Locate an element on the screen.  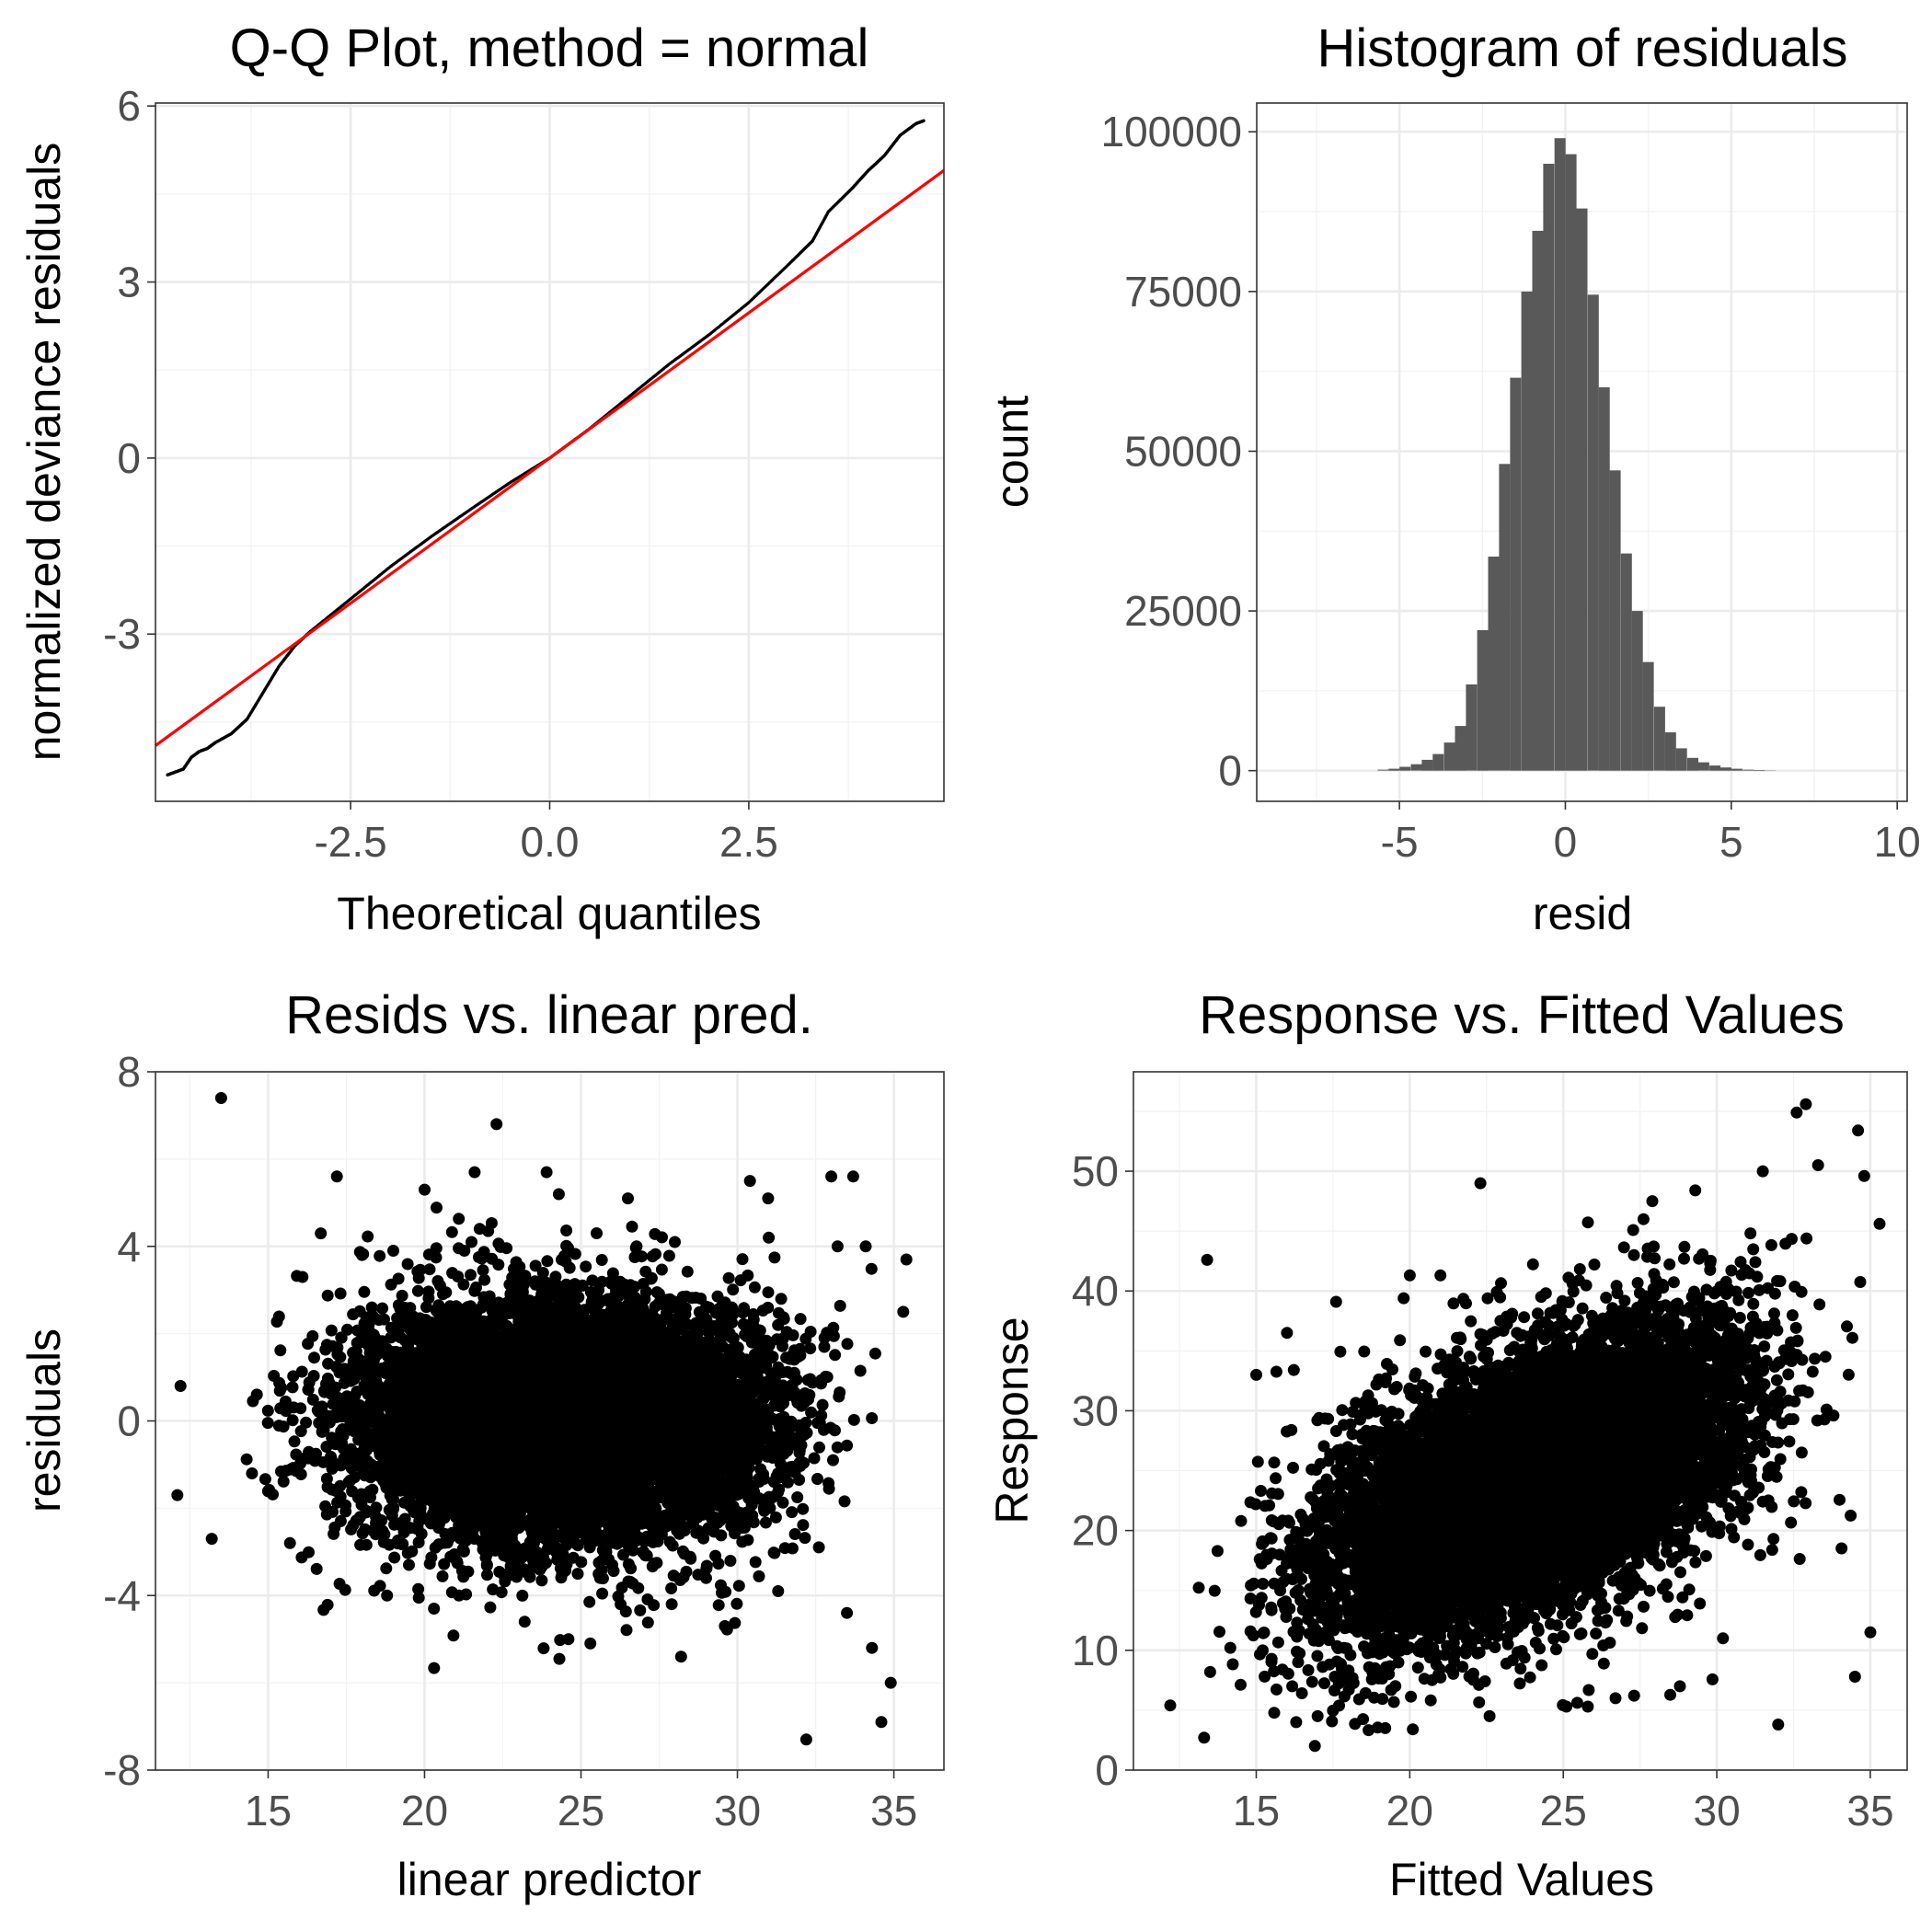
qq-plot-y-tick-label: 3 is located at coordinates (129, 282).